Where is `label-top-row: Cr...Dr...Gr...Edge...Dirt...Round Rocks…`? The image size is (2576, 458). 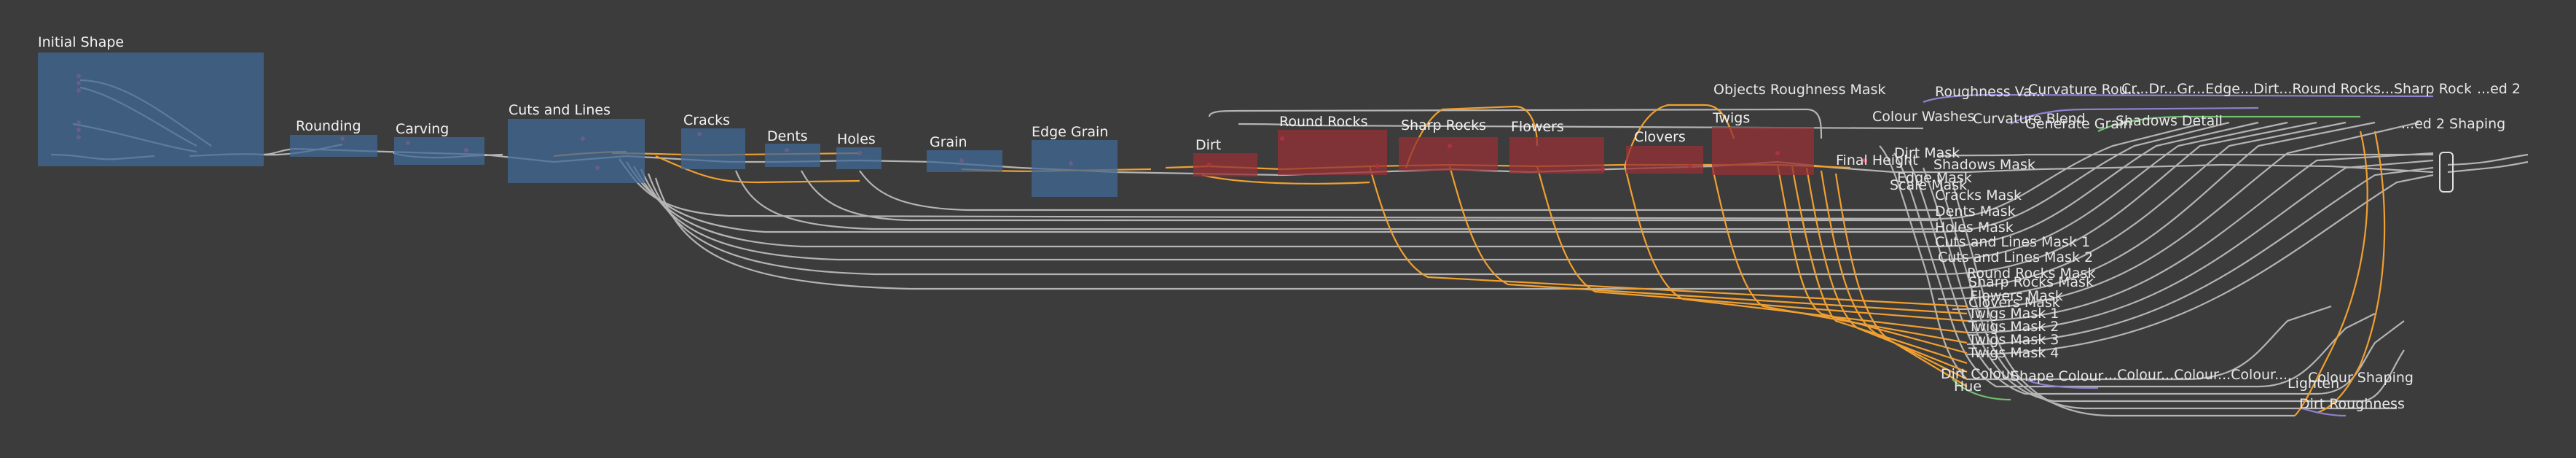 label-top-row: Cr...Dr...Gr...Edge...Dirt...Round Rocks… is located at coordinates (2296, 89).